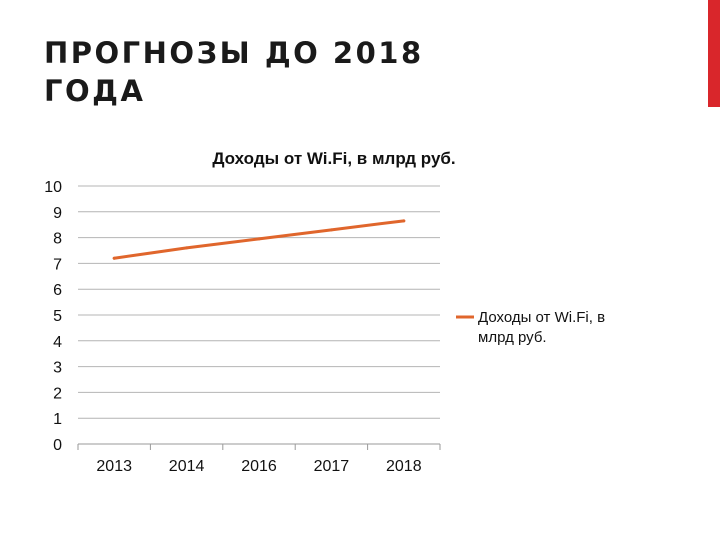  What do you see at coordinates (57, 445) in the screenshot?
I see `y-tick-label: 0` at bounding box center [57, 445].